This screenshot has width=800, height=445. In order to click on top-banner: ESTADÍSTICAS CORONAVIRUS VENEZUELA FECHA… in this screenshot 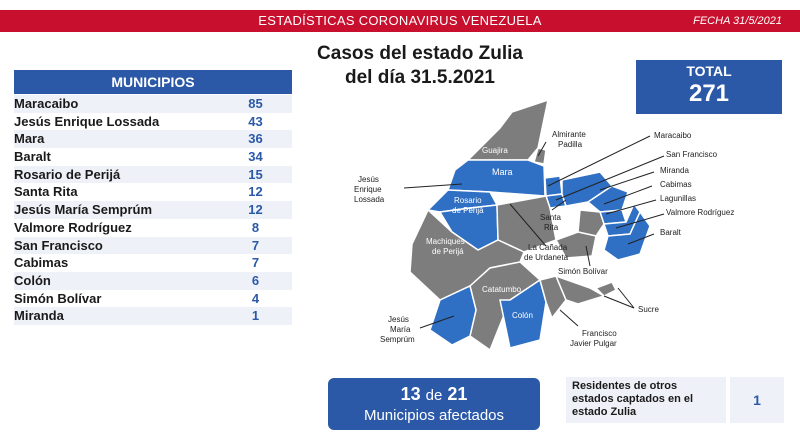, I will do `click(400, 21)`.